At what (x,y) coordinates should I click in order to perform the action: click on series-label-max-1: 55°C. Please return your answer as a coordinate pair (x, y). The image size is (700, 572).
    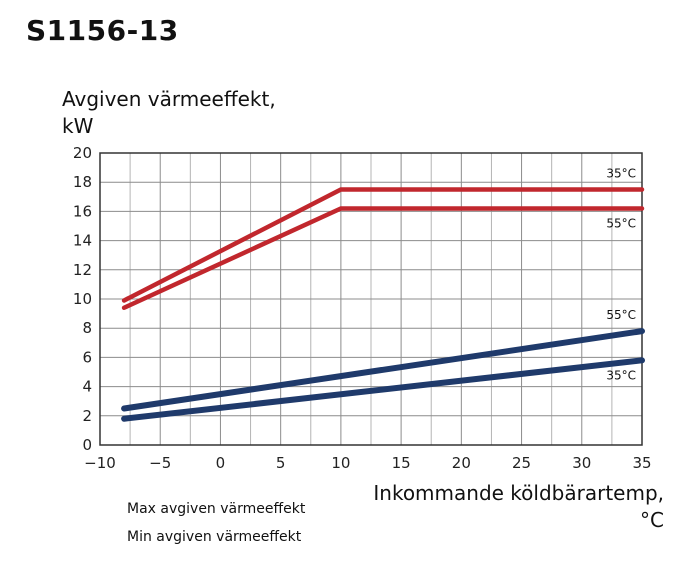
    Looking at the image, I should click on (621, 223).